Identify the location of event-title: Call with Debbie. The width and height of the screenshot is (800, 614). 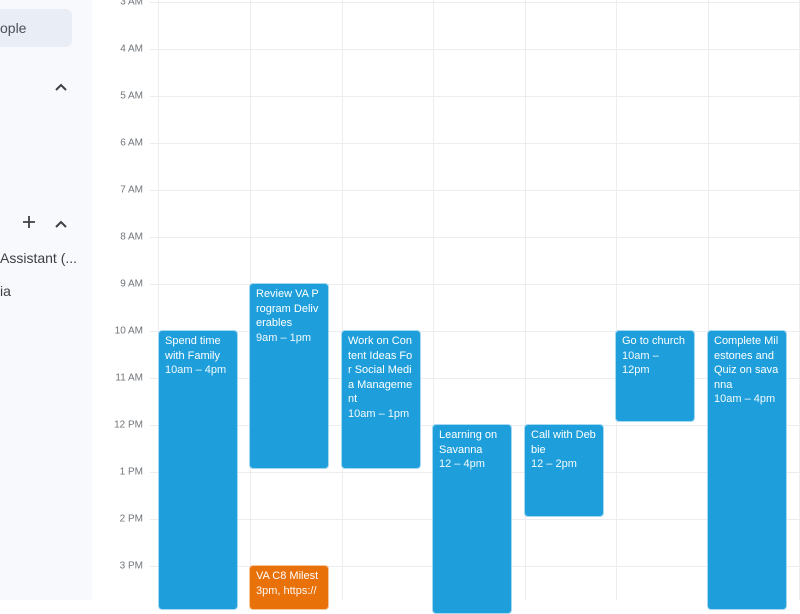
(563, 442).